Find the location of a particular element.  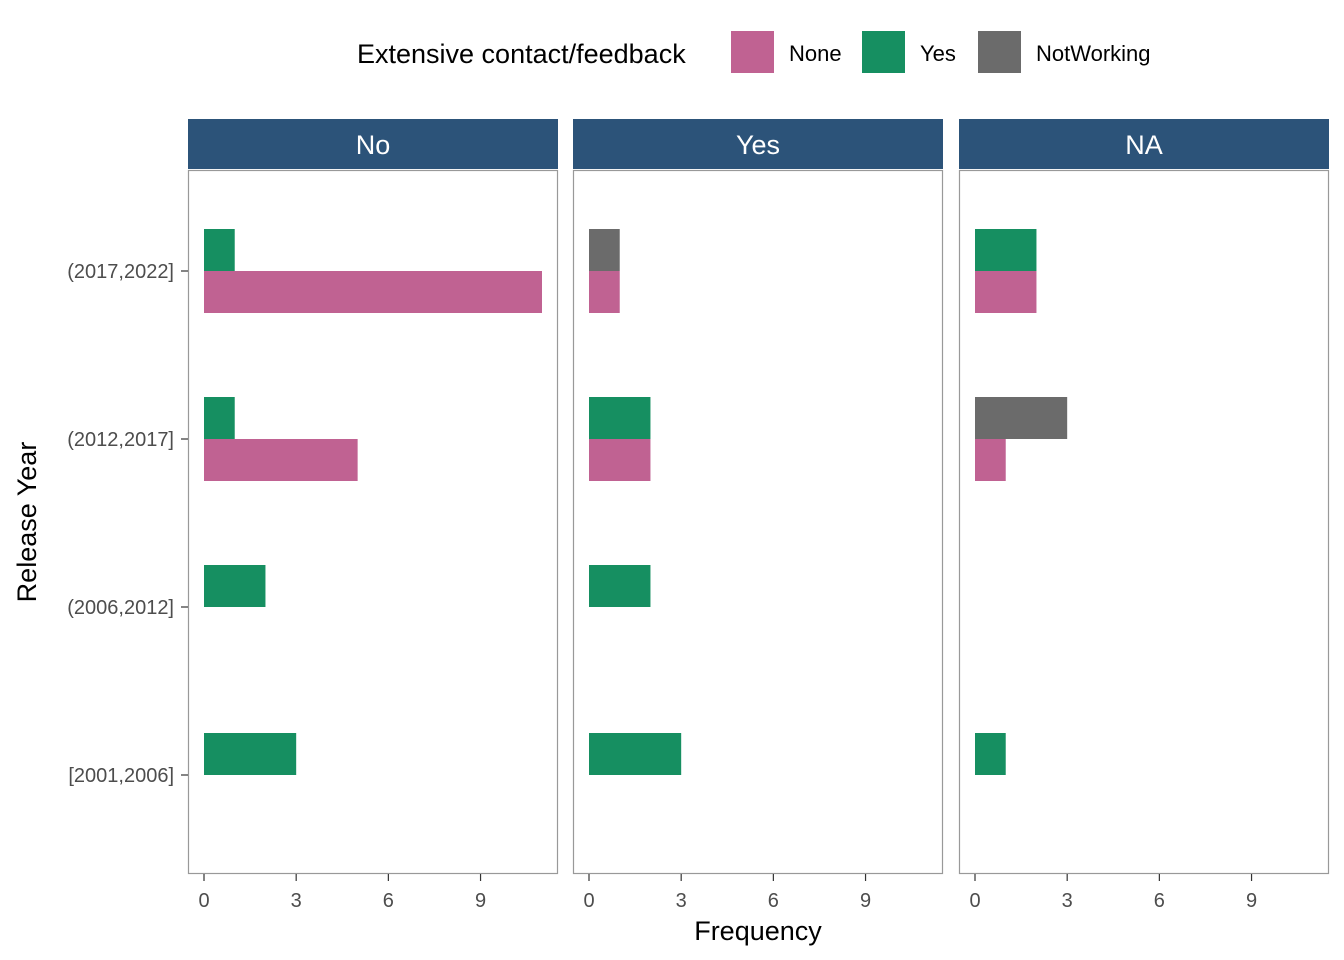

legend-entry-yes: Yes is located at coordinates (909, 52).